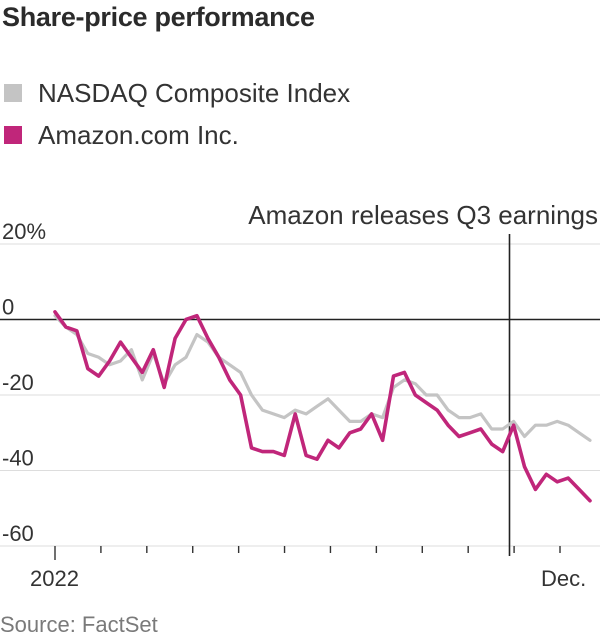  I want to click on legend-item-amazon: Amazon.com Inc., so click(177, 135).